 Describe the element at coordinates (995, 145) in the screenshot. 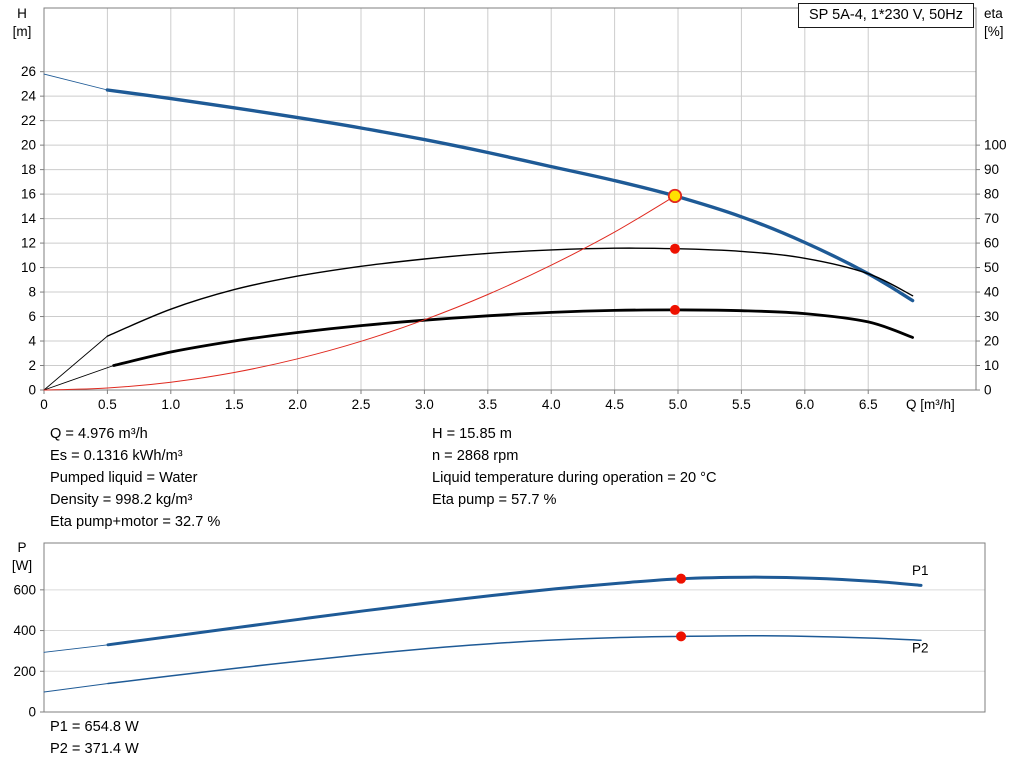

I see `eta-axis-tick-label: 100` at that location.